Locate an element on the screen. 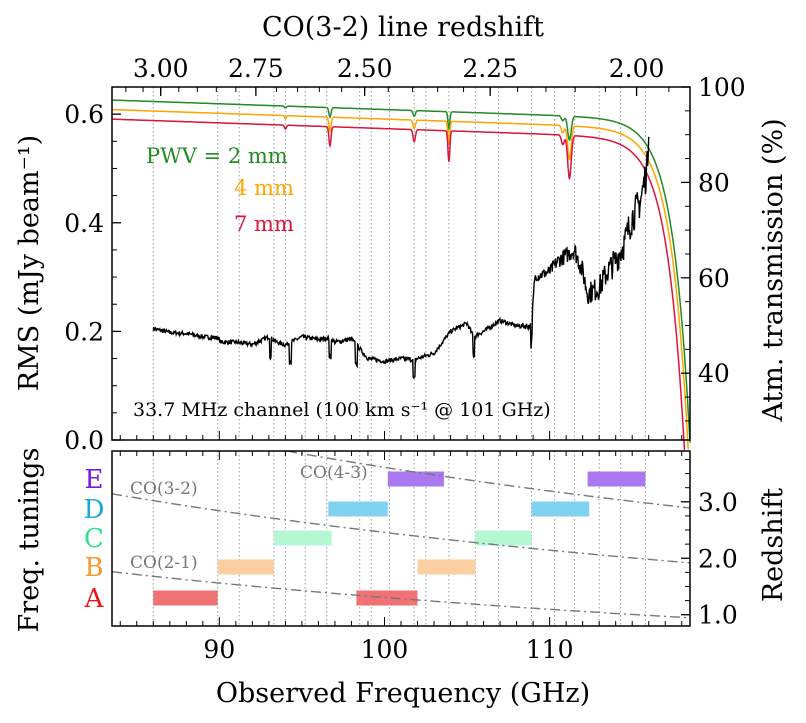  transmission-axis-label: Atm. transmission (%) is located at coordinates (773, 270).